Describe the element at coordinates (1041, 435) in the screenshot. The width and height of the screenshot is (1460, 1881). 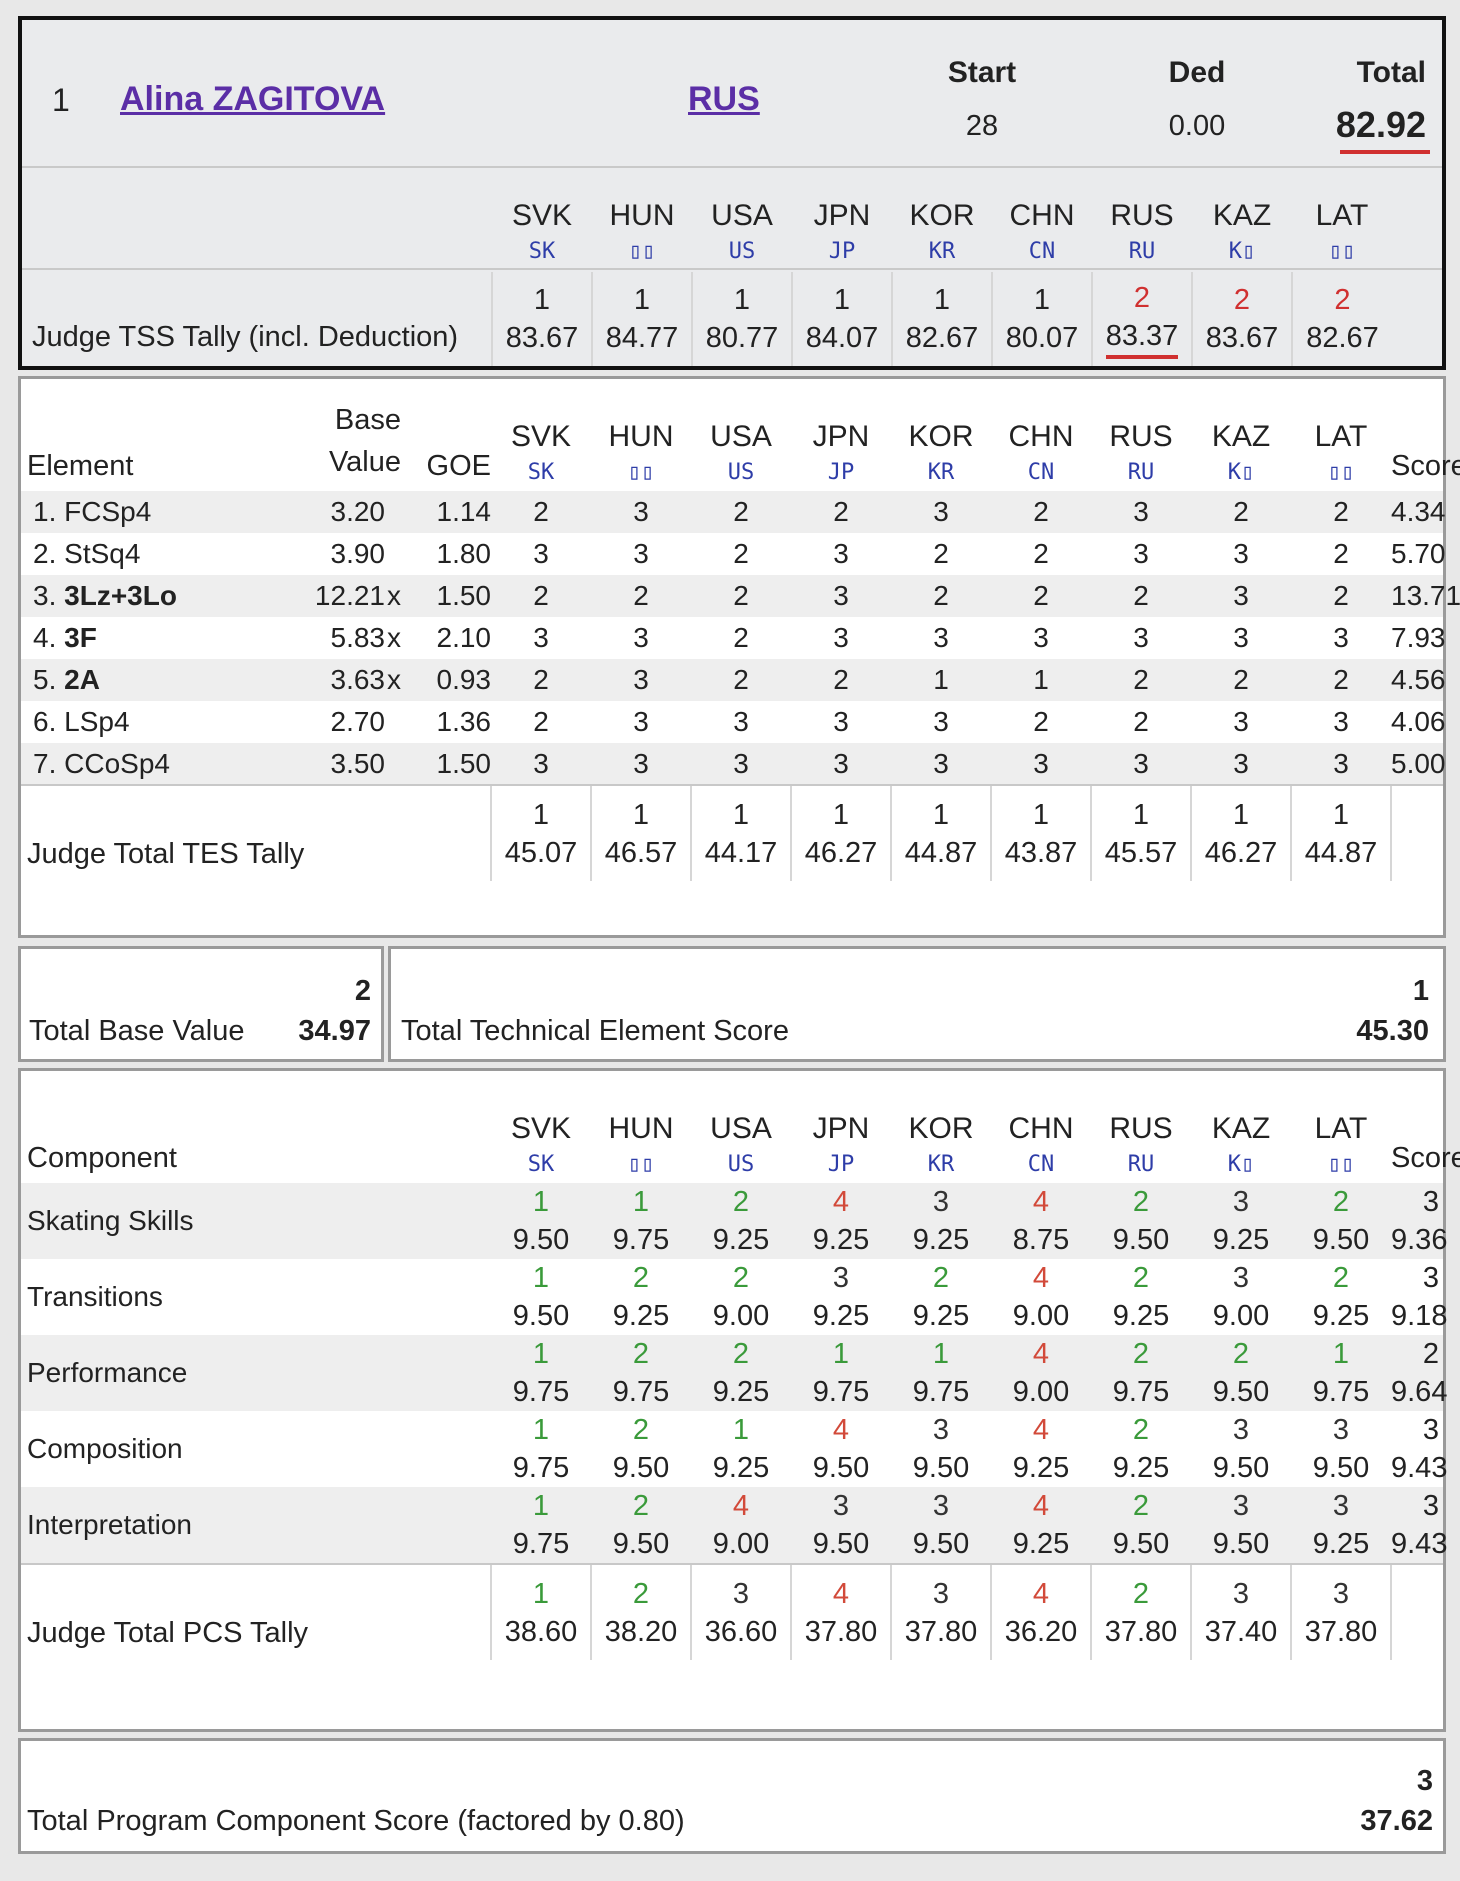
I see `elements-judge-chn: CHN CN` at that location.